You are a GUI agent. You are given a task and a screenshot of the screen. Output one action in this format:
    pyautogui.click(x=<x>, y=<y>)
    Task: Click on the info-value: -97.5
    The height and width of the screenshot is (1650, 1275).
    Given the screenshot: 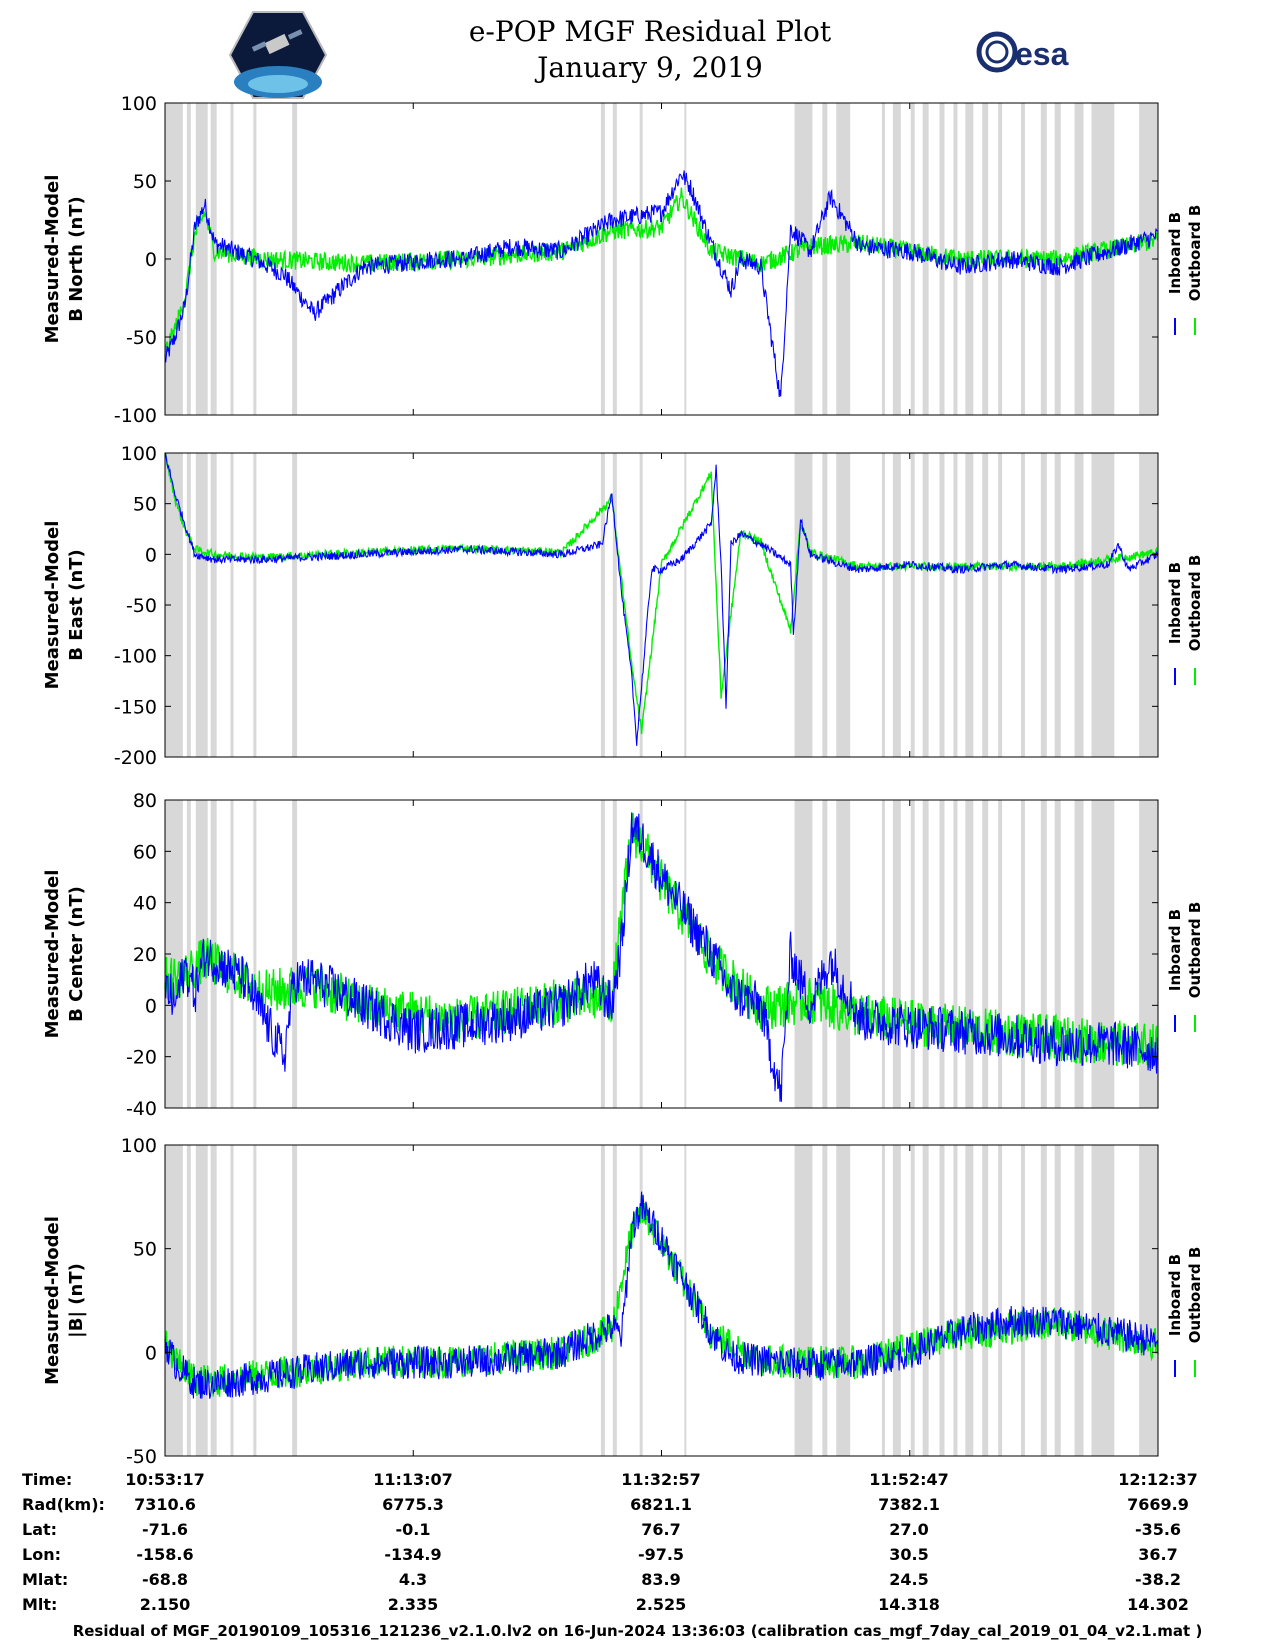 What is the action you would take?
    pyautogui.click(x=661, y=1554)
    